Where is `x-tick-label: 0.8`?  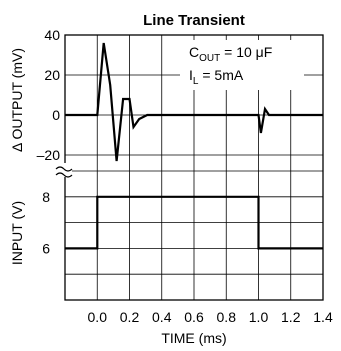
x-tick-label: 0.8 is located at coordinates (227, 317).